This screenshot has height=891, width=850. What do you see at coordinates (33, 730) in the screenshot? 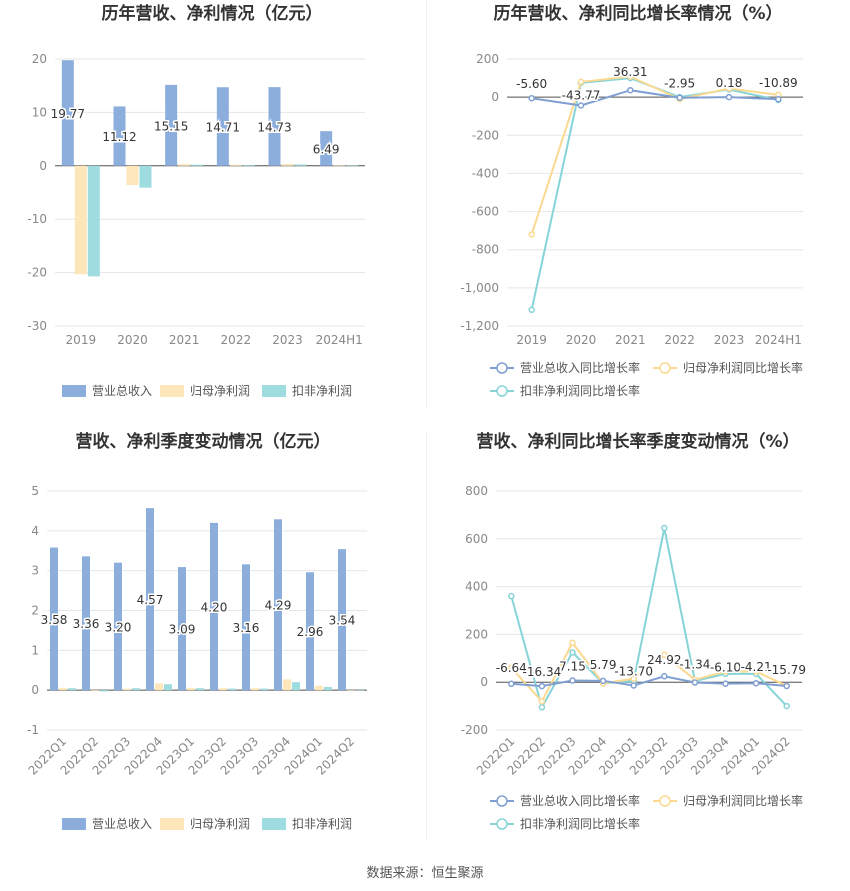
I see `y-tick-label: -1` at bounding box center [33, 730].